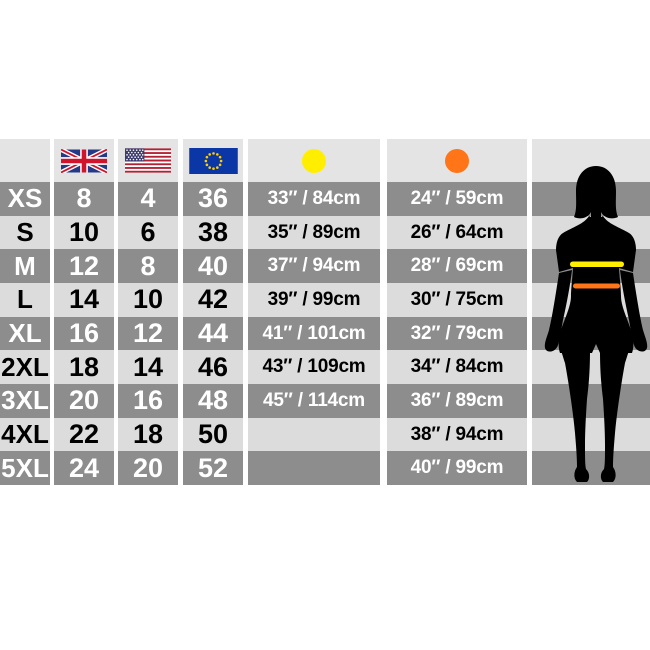 The width and height of the screenshot is (650, 650). I want to click on table-row-s: S 10 6 38 35″ / 89cm 26″ / 64cm, so click(325, 232).